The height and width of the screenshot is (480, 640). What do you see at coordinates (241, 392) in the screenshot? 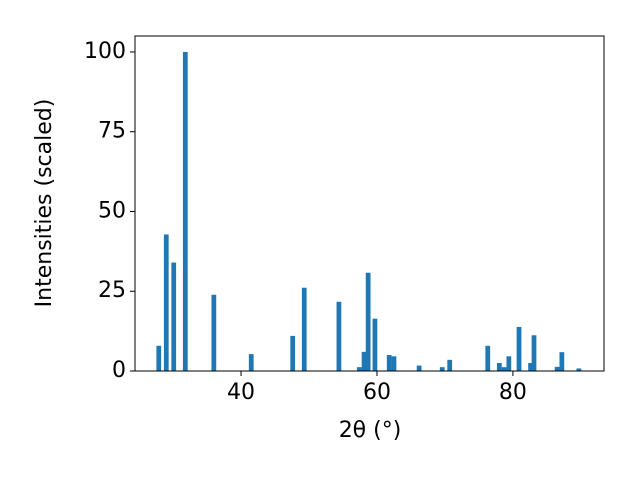
I see `x-tick-label: 40` at bounding box center [241, 392].